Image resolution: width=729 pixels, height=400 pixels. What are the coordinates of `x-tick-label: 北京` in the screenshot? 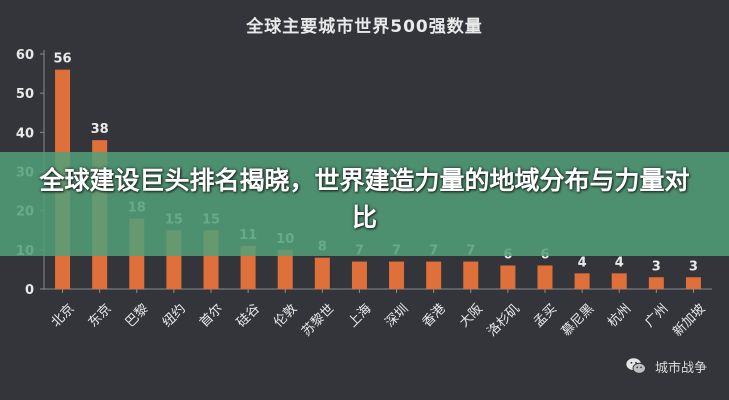 It's located at (63, 315).